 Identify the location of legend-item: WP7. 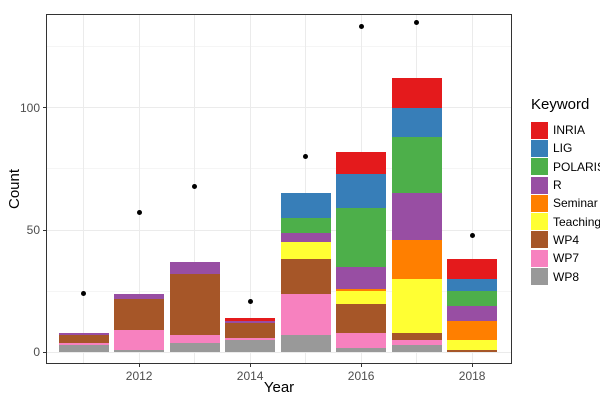
(565, 258).